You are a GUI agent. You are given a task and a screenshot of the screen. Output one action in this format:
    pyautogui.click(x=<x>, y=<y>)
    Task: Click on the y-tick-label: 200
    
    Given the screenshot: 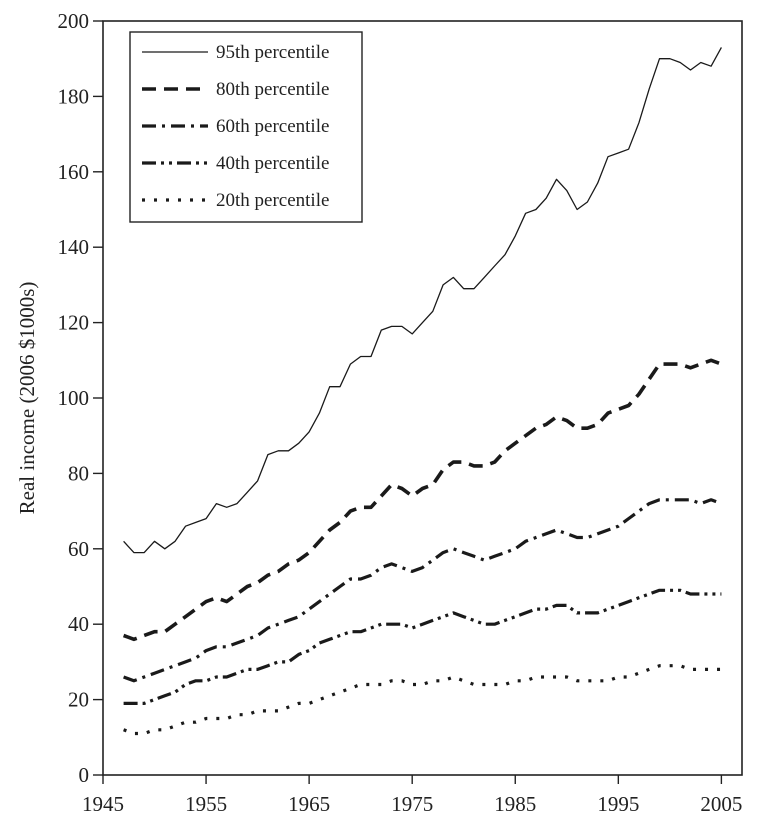 What is the action you would take?
    pyautogui.click(x=74, y=21)
    